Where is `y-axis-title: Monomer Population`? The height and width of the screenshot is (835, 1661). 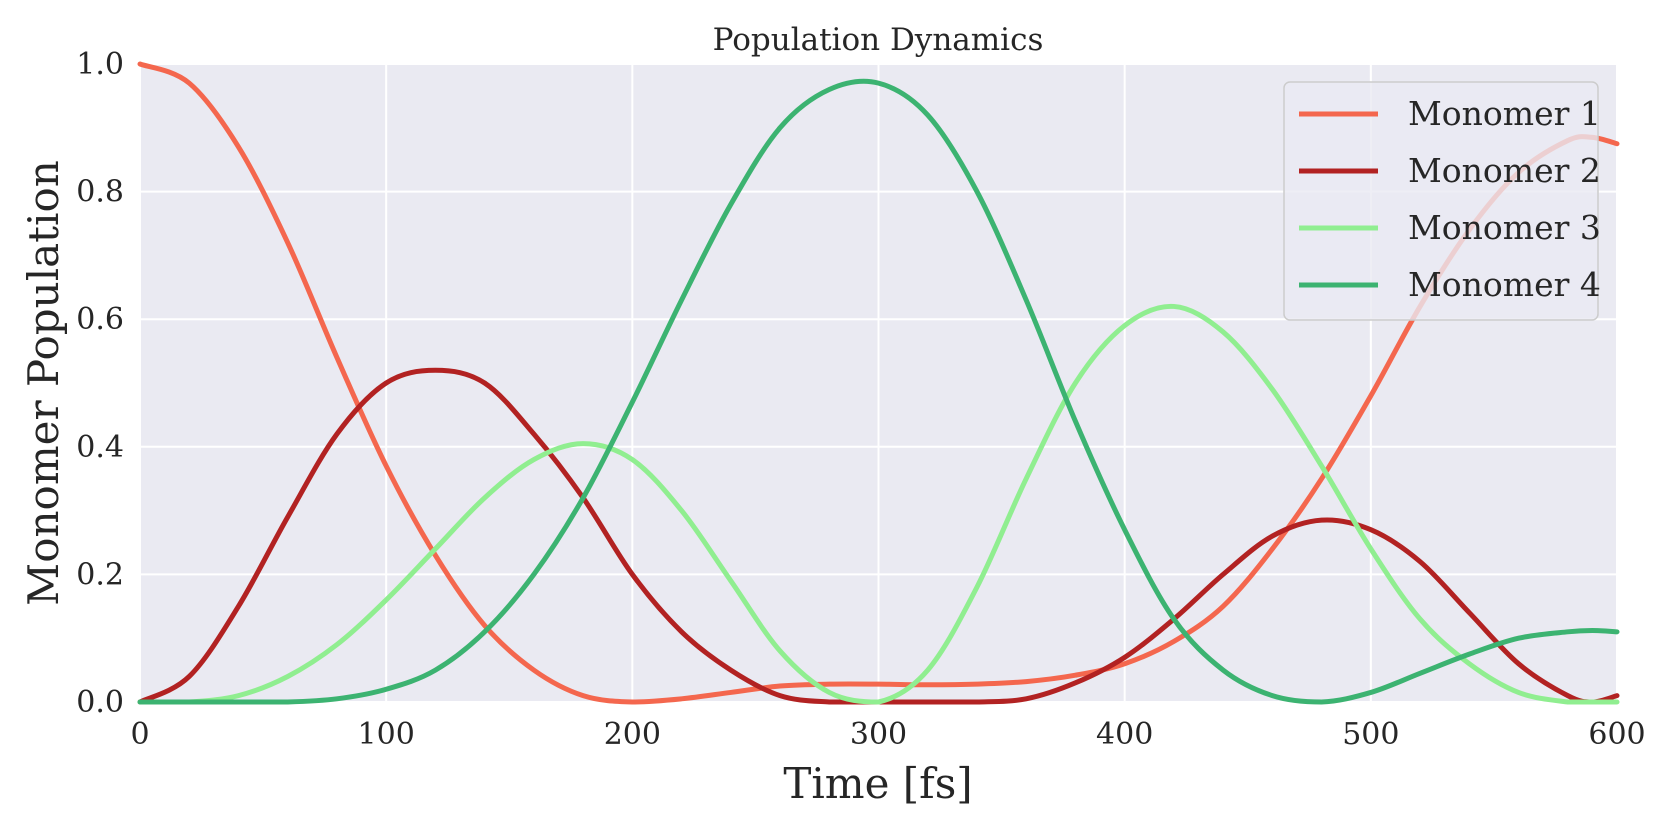
y-axis-title: Monomer Population is located at coordinates (43, 383).